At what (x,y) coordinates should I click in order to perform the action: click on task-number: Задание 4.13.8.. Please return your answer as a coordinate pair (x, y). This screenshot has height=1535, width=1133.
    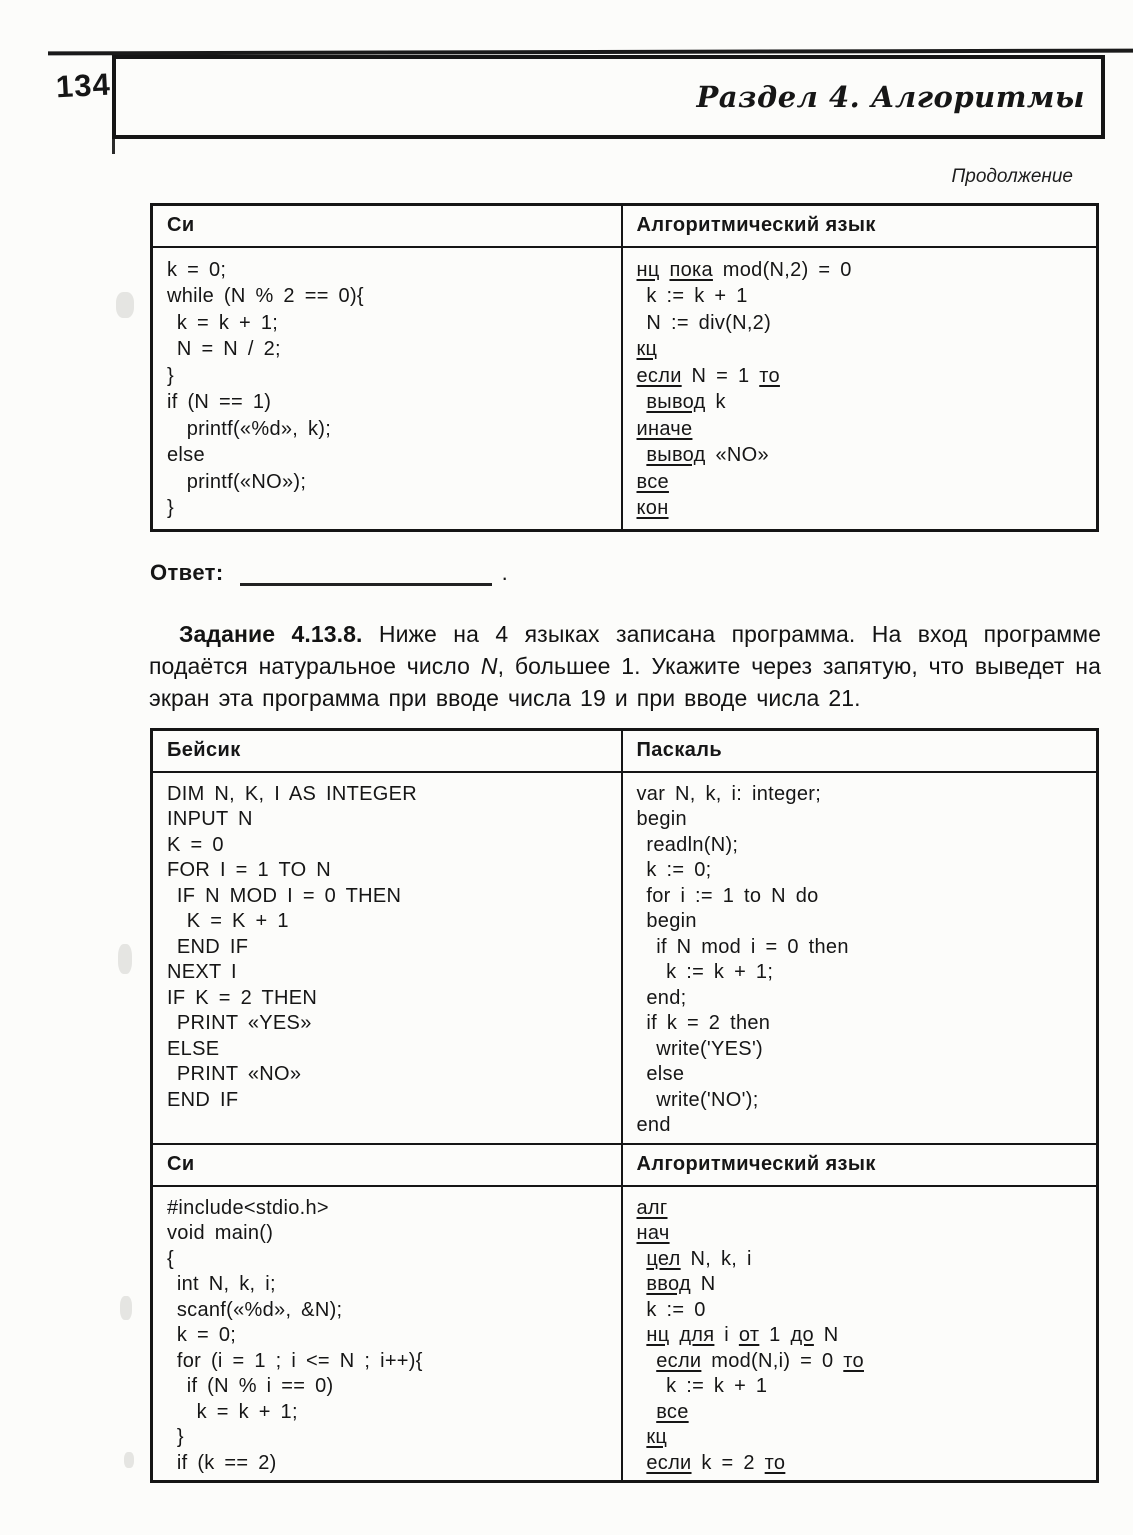
    Looking at the image, I should click on (271, 634).